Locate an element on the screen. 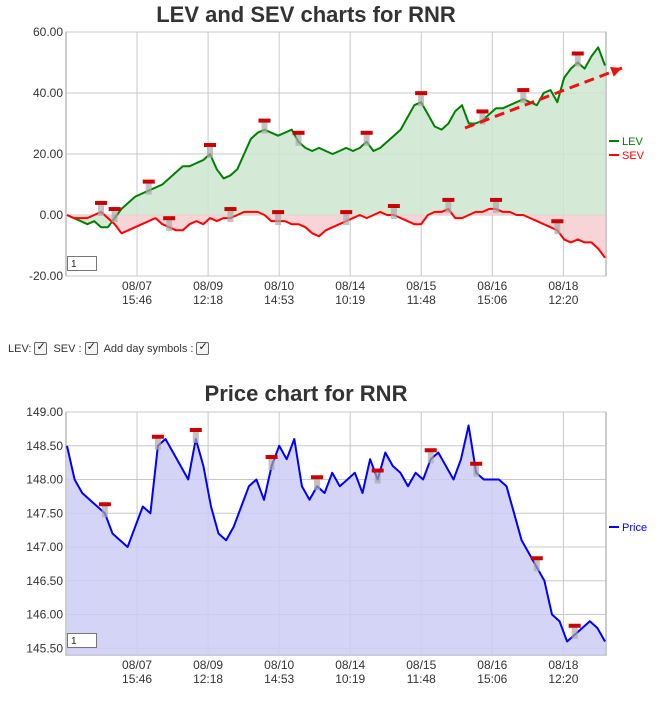  day-symbols-label: Add day symbols : is located at coordinates (148, 348).